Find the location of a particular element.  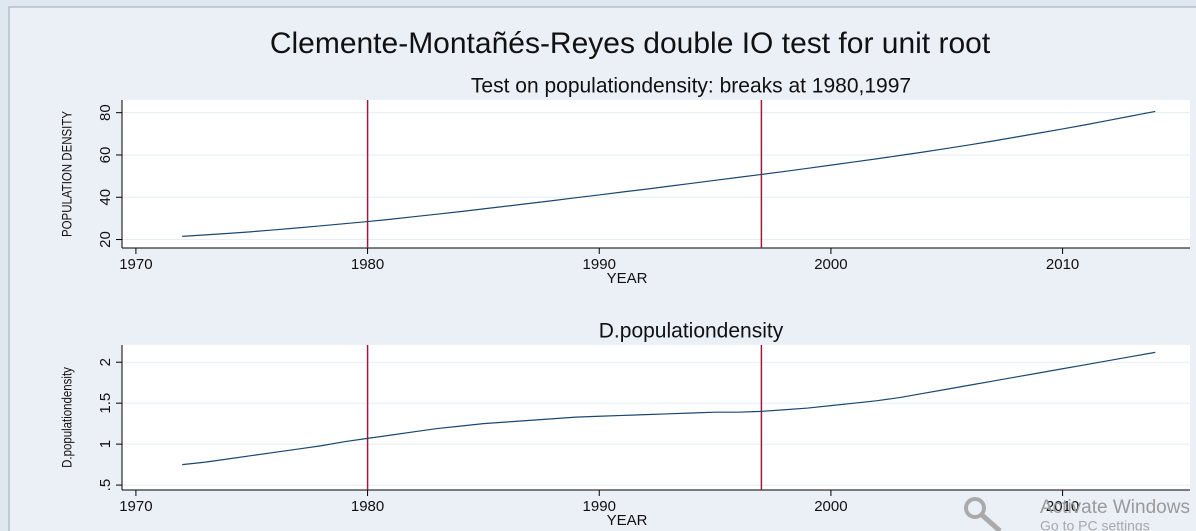

chart-title: D.populationdensity is located at coordinates (691, 331).